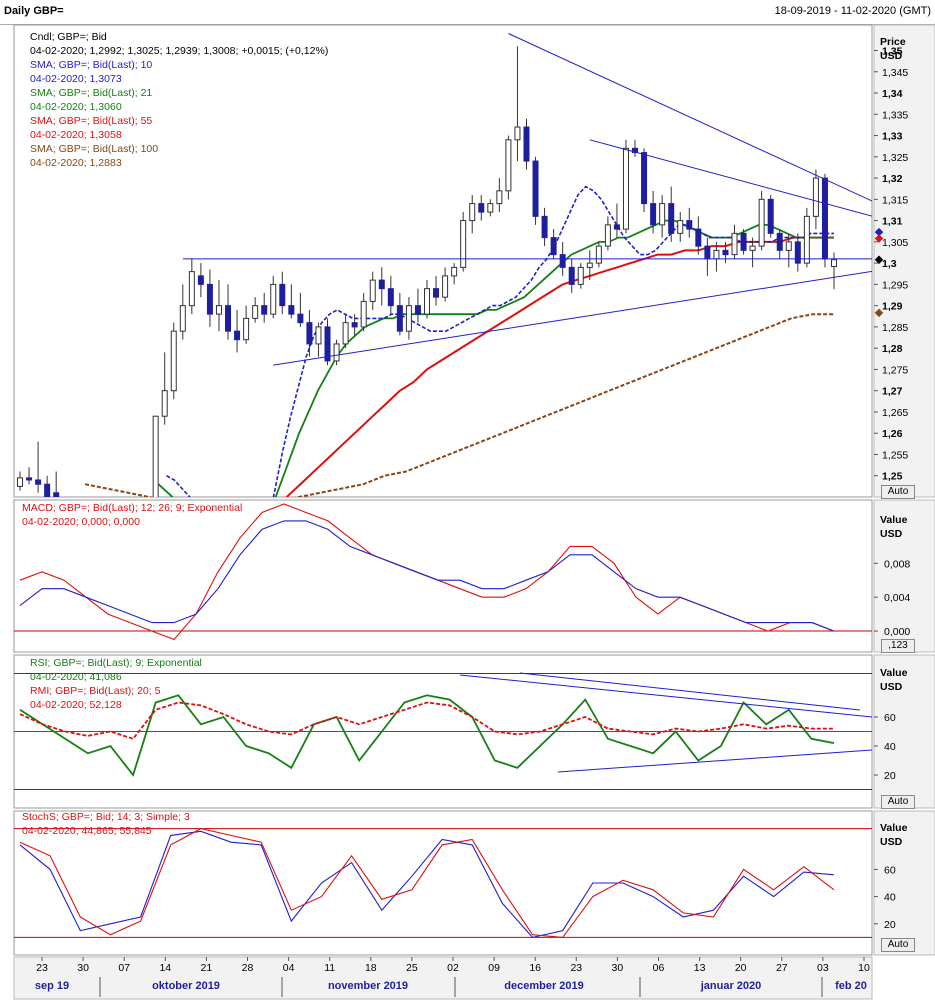 This screenshot has width=935, height=1000. I want to click on x-month-label: november 2019, so click(368, 986).